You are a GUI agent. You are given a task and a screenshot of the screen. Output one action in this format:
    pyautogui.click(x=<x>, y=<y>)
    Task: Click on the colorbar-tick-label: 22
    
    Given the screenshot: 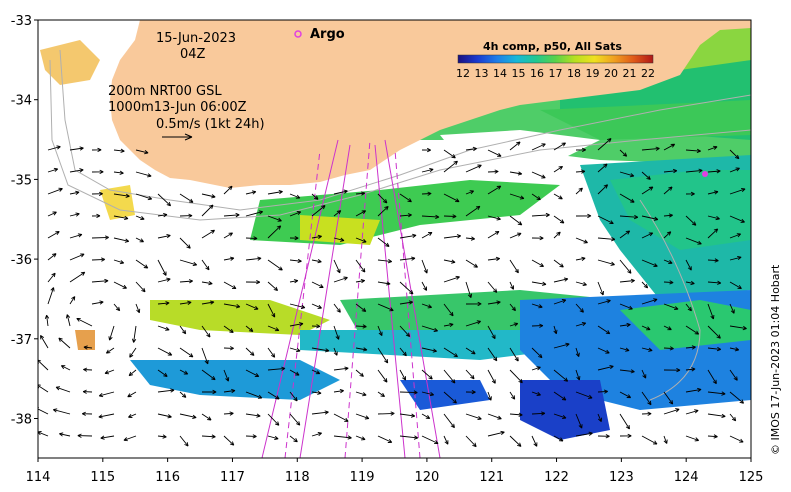 What is the action you would take?
    pyautogui.click(x=648, y=73)
    